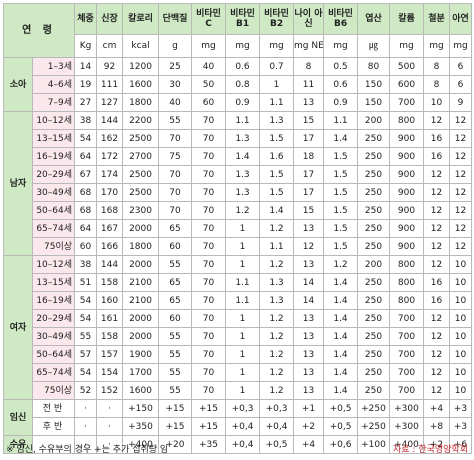  I want to click on value-cell: 38, so click(86, 264).